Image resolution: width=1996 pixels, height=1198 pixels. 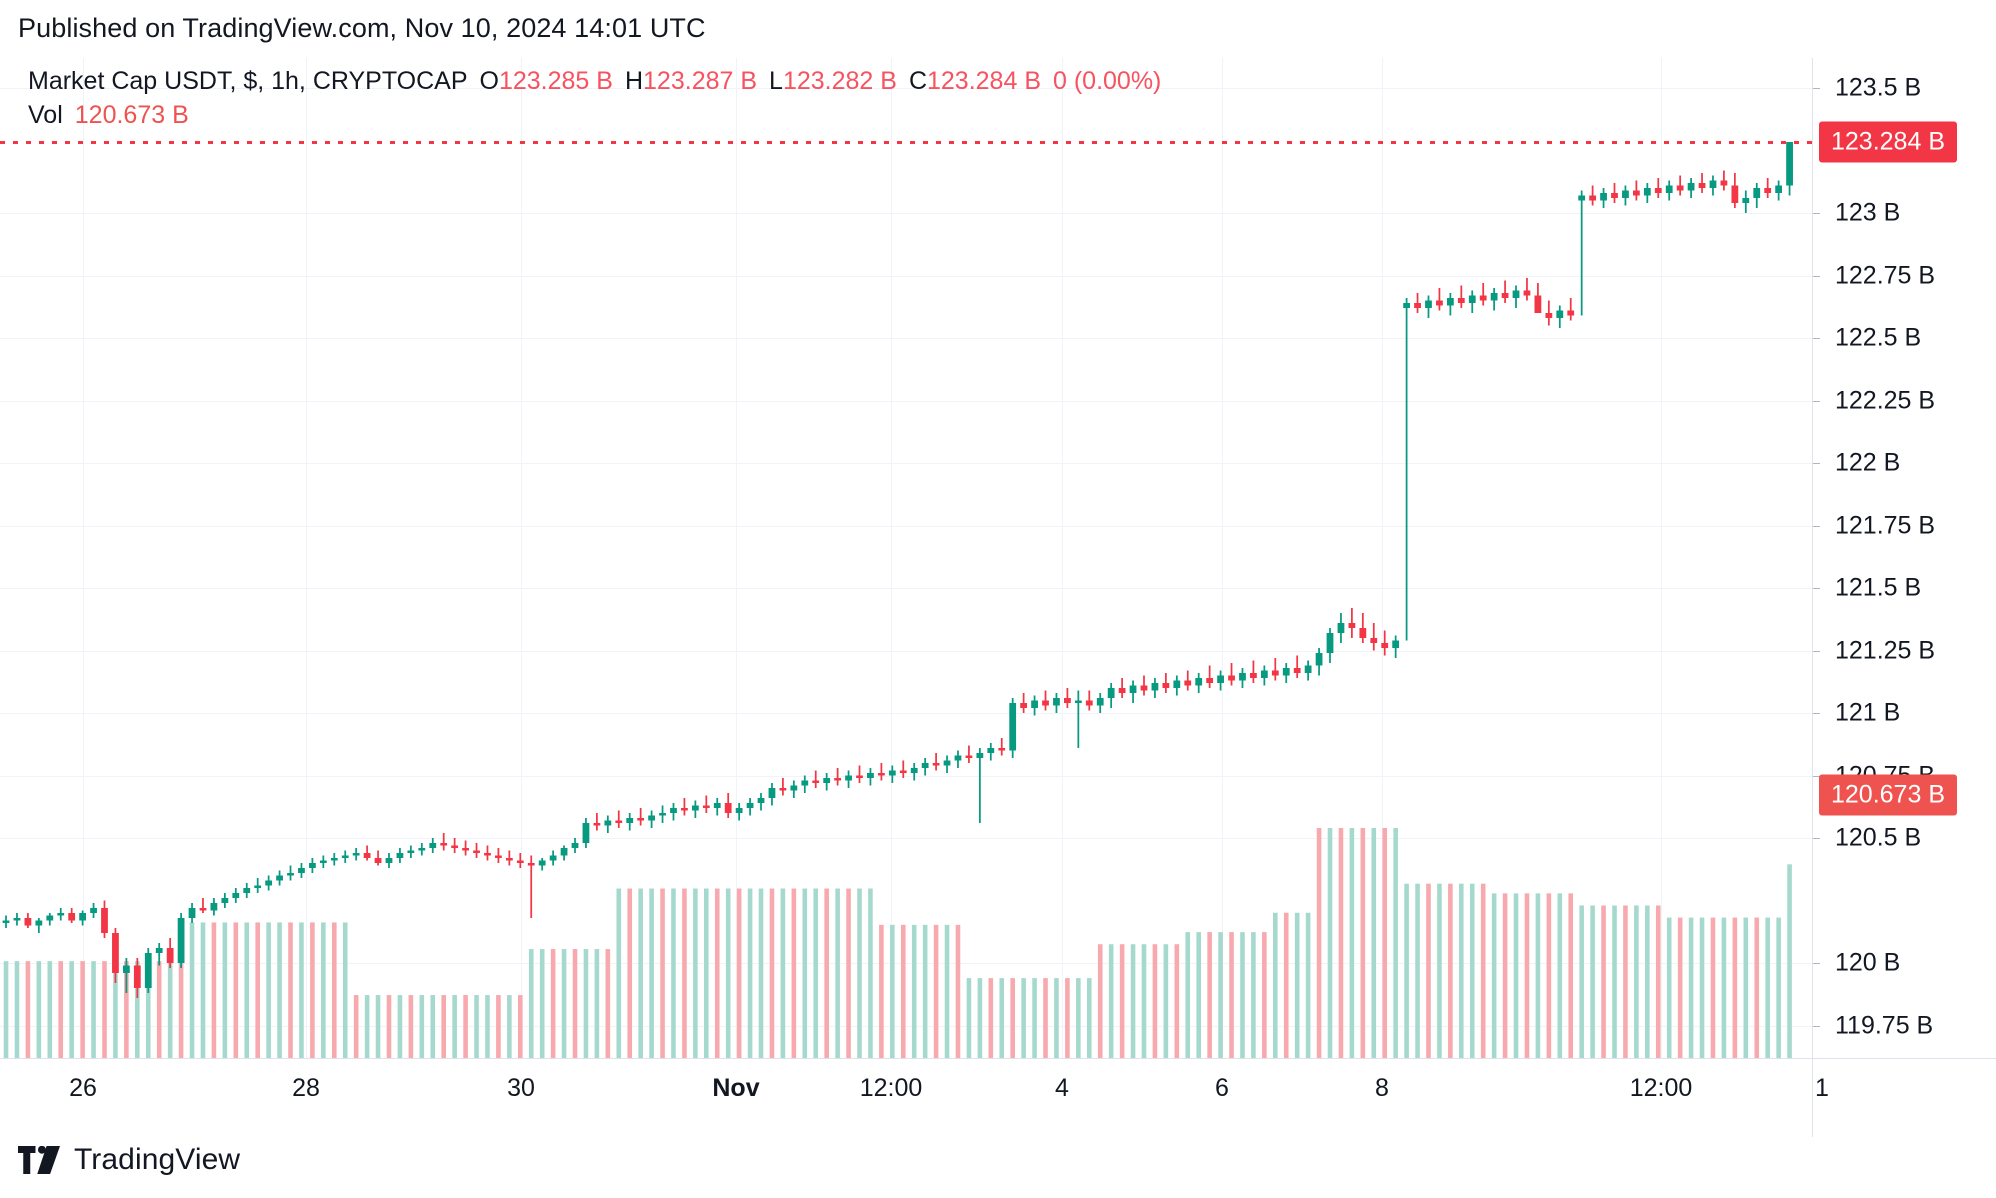 What do you see at coordinates (736, 1088) in the screenshot?
I see `time-axis-label: Nov` at bounding box center [736, 1088].